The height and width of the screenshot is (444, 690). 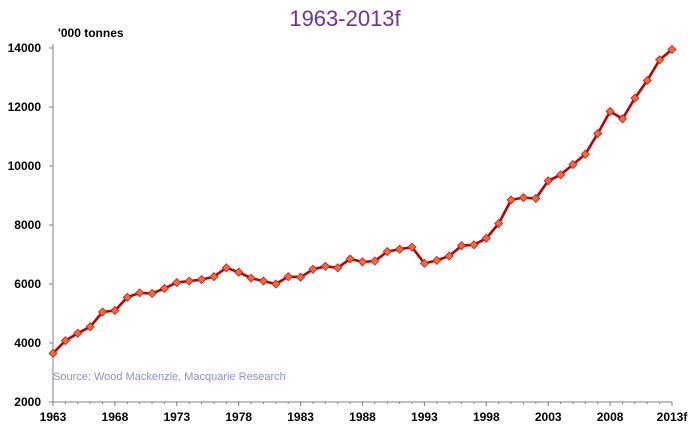 What do you see at coordinates (27, 225) in the screenshot?
I see `y-tick-label: 8000` at bounding box center [27, 225].